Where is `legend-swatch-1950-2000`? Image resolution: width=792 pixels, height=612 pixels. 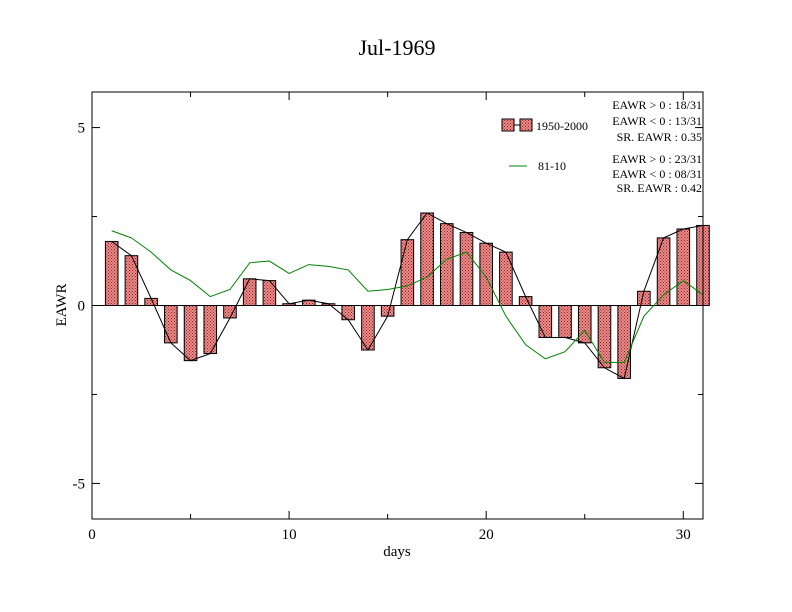 legend-swatch-1950-2000 is located at coordinates (508, 125).